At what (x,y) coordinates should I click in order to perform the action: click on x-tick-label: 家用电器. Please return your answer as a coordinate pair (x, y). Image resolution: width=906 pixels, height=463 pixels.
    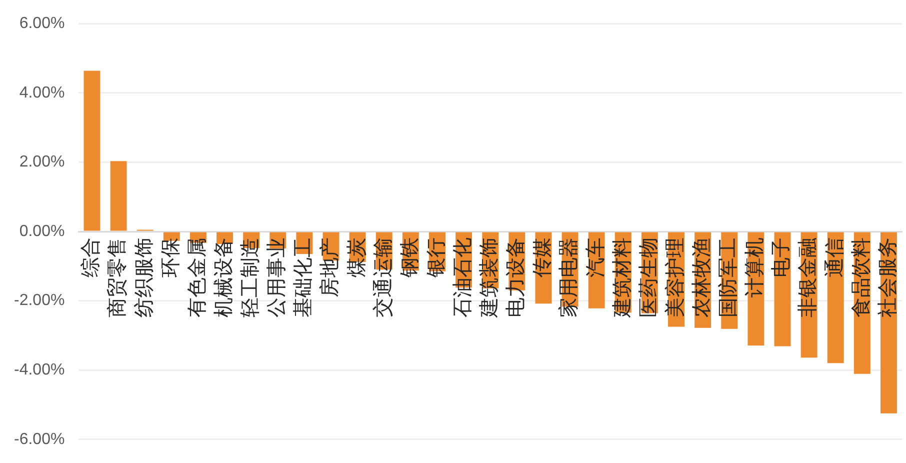
    Looking at the image, I should click on (568, 278).